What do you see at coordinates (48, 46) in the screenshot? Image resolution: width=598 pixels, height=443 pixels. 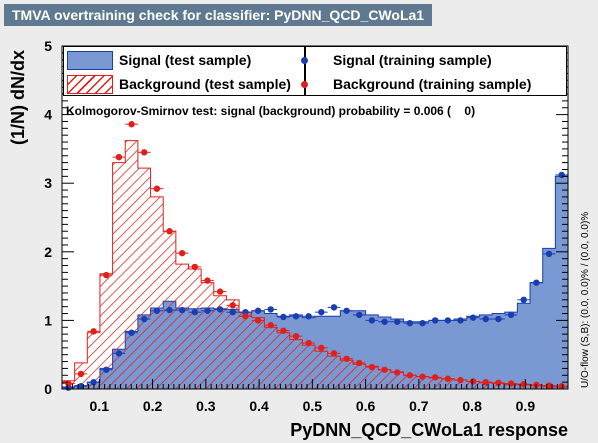 I see `y-tick-label: 5` at bounding box center [48, 46].